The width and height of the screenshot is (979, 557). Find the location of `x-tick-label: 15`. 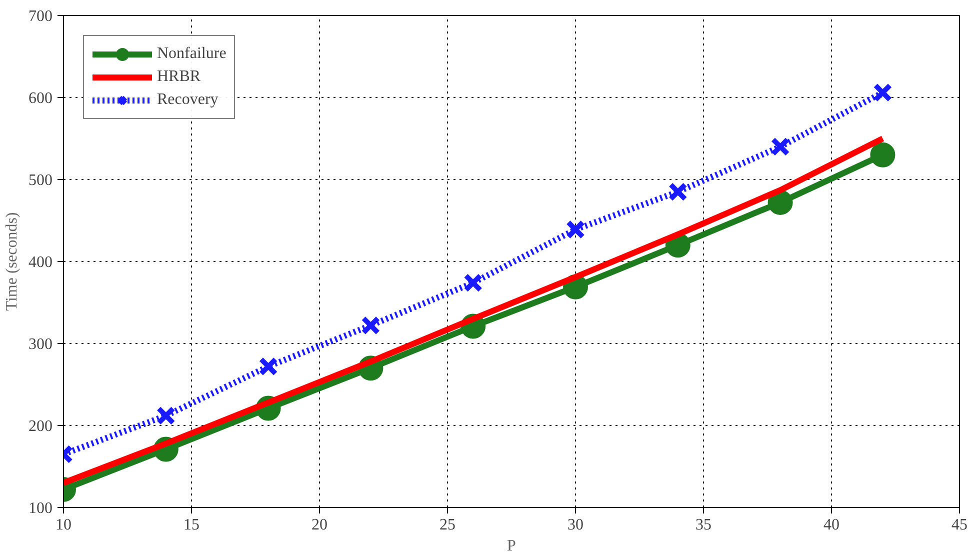

x-tick-label: 15 is located at coordinates (192, 525).